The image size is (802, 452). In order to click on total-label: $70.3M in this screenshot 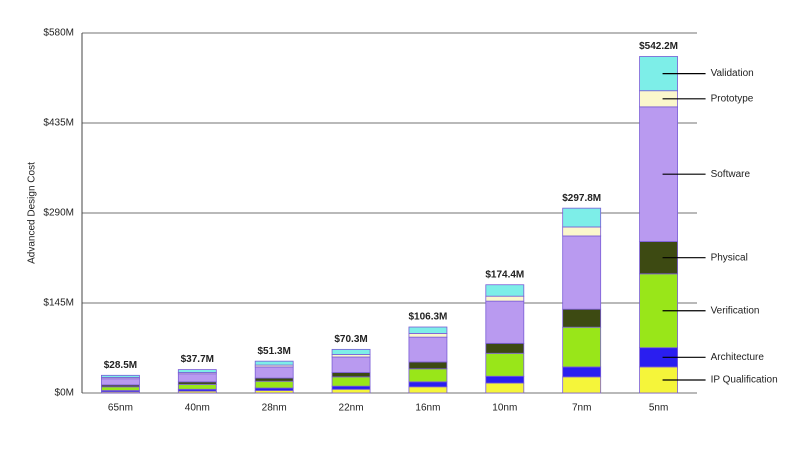, I will do `click(350, 339)`.